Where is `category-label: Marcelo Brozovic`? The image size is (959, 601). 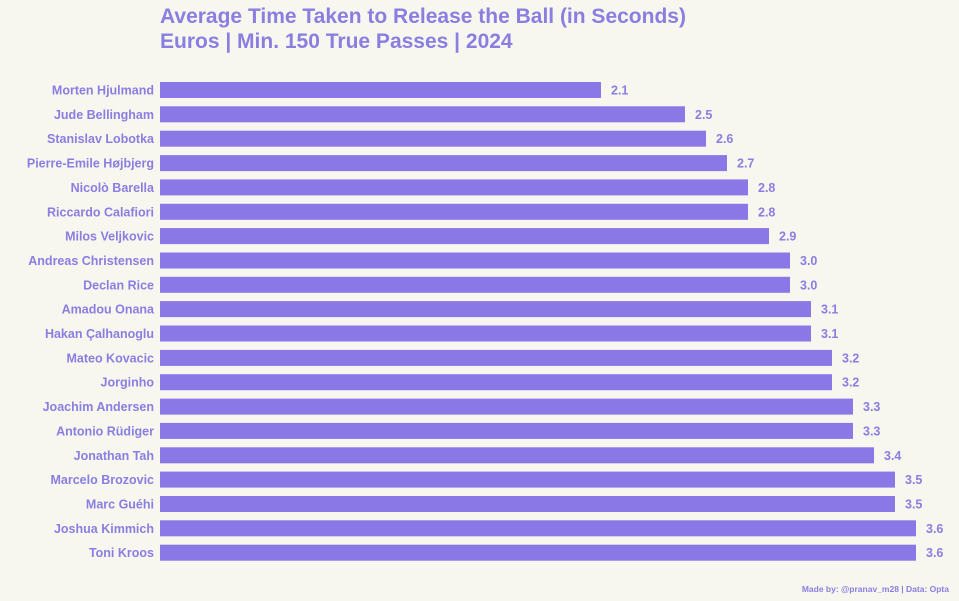 category-label: Marcelo Brozovic is located at coordinates (102, 480).